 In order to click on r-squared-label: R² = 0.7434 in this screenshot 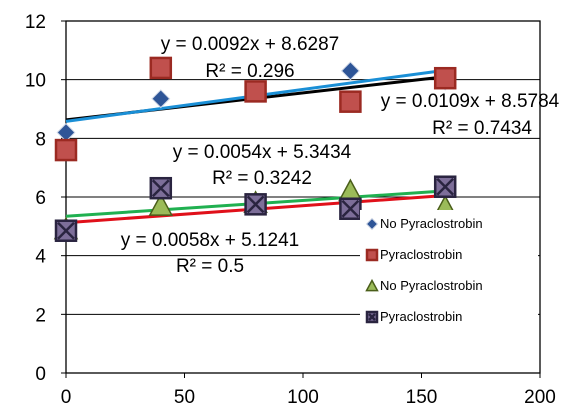, I will do `click(482, 128)`.